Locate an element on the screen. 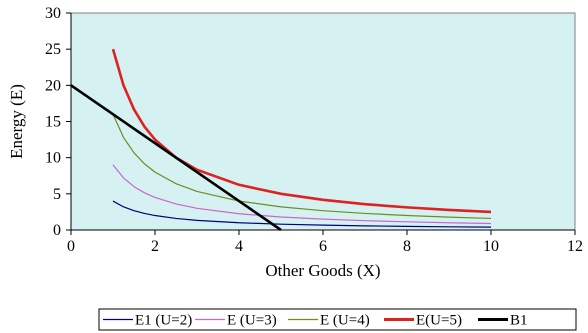 This screenshot has height=333, width=588. legend-label-1: E1 (U=2) is located at coordinates (163, 321).